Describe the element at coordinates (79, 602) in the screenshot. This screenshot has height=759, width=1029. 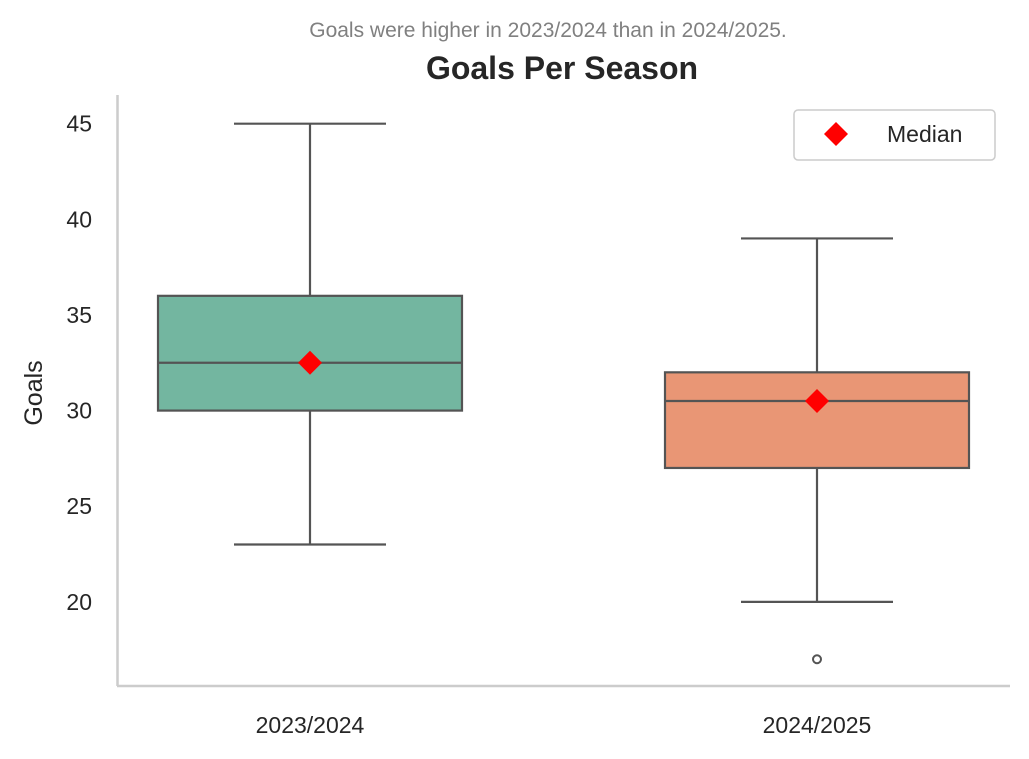
I see `y-tick-label: 20` at that location.